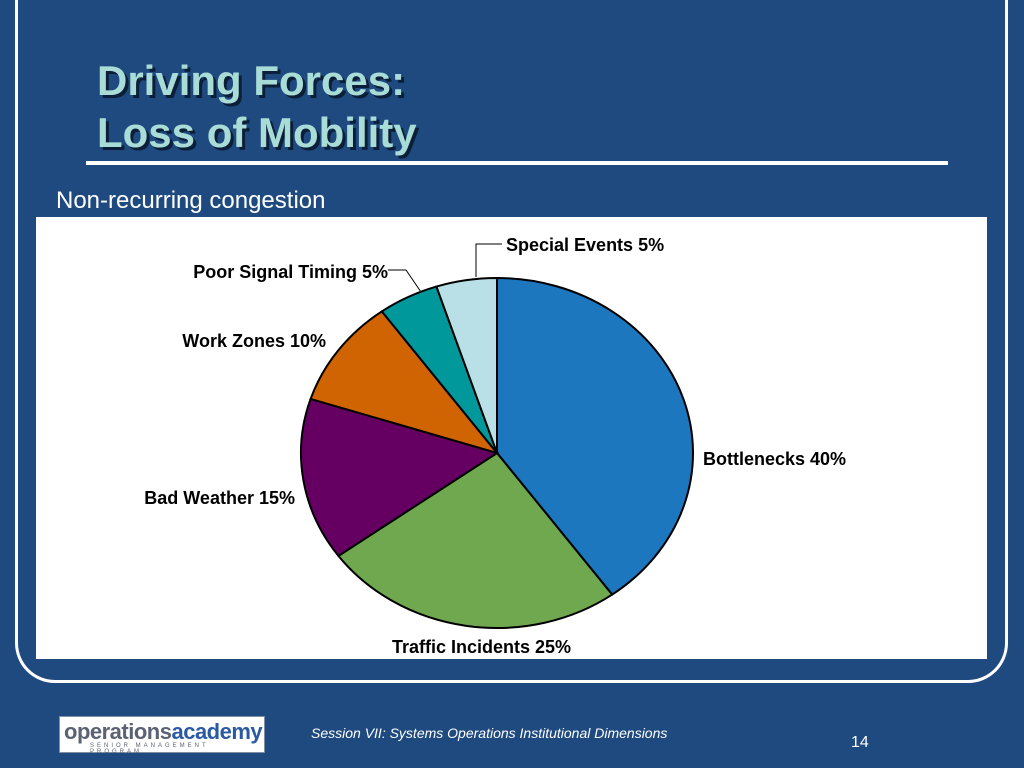 The width and height of the screenshot is (1024, 768). Describe the element at coordinates (860, 742) in the screenshot. I see `page-number: 14` at that location.